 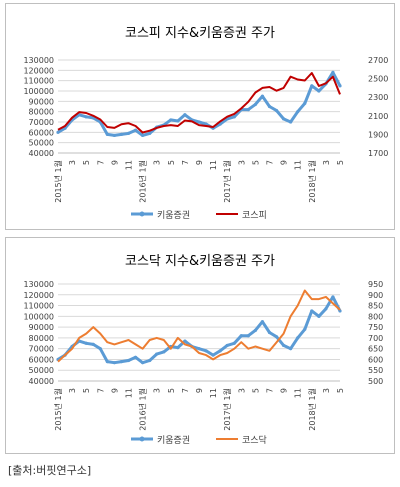 I want to click on y-left-tick-label: 130000, so click(x=38, y=284).